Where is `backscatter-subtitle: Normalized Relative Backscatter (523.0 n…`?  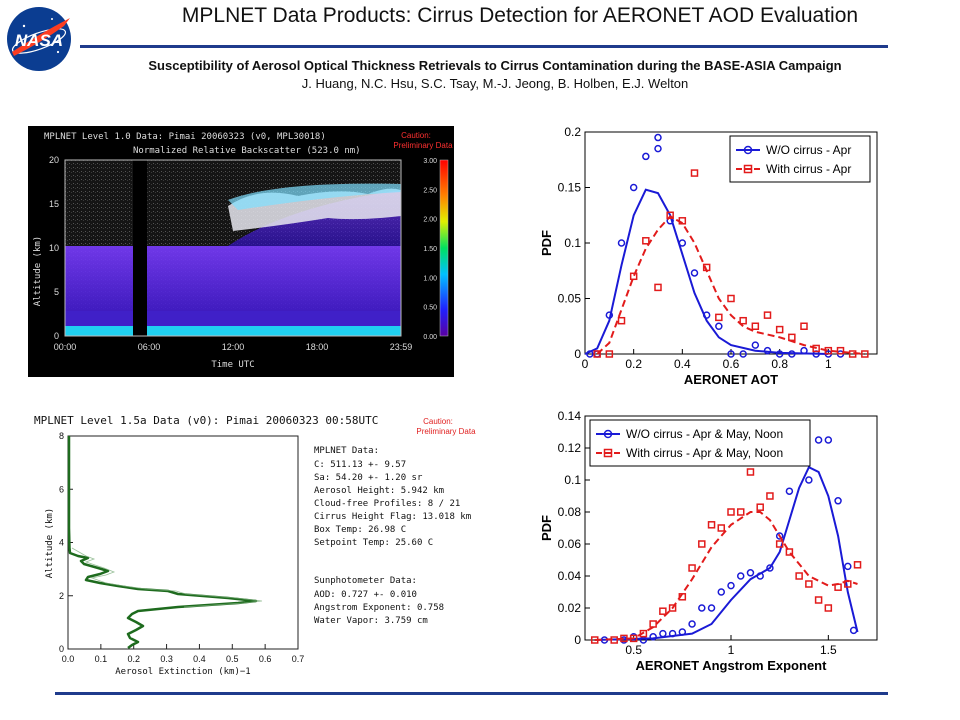
backscatter-subtitle: Normalized Relative Backscatter (523.0 n… is located at coordinates (247, 151).